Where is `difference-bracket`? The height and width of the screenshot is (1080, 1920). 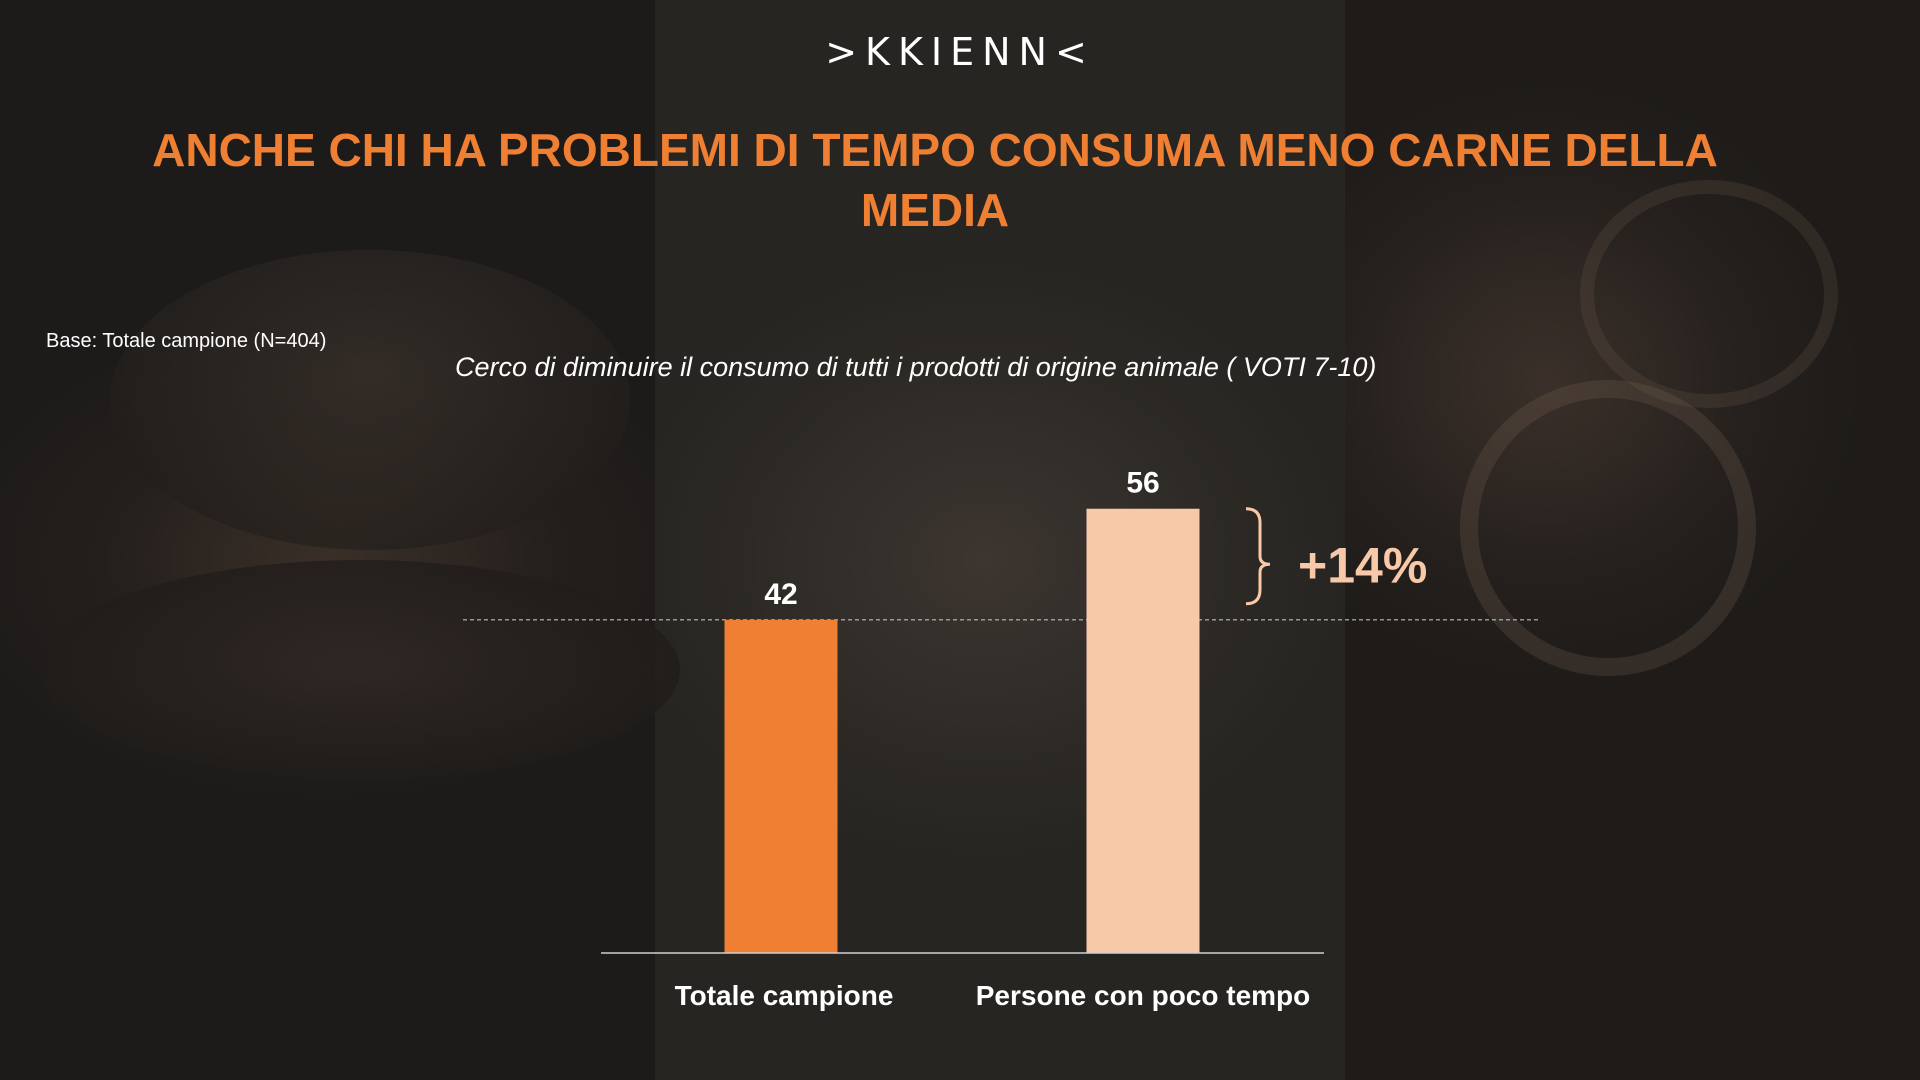 difference-bracket is located at coordinates (1258, 556).